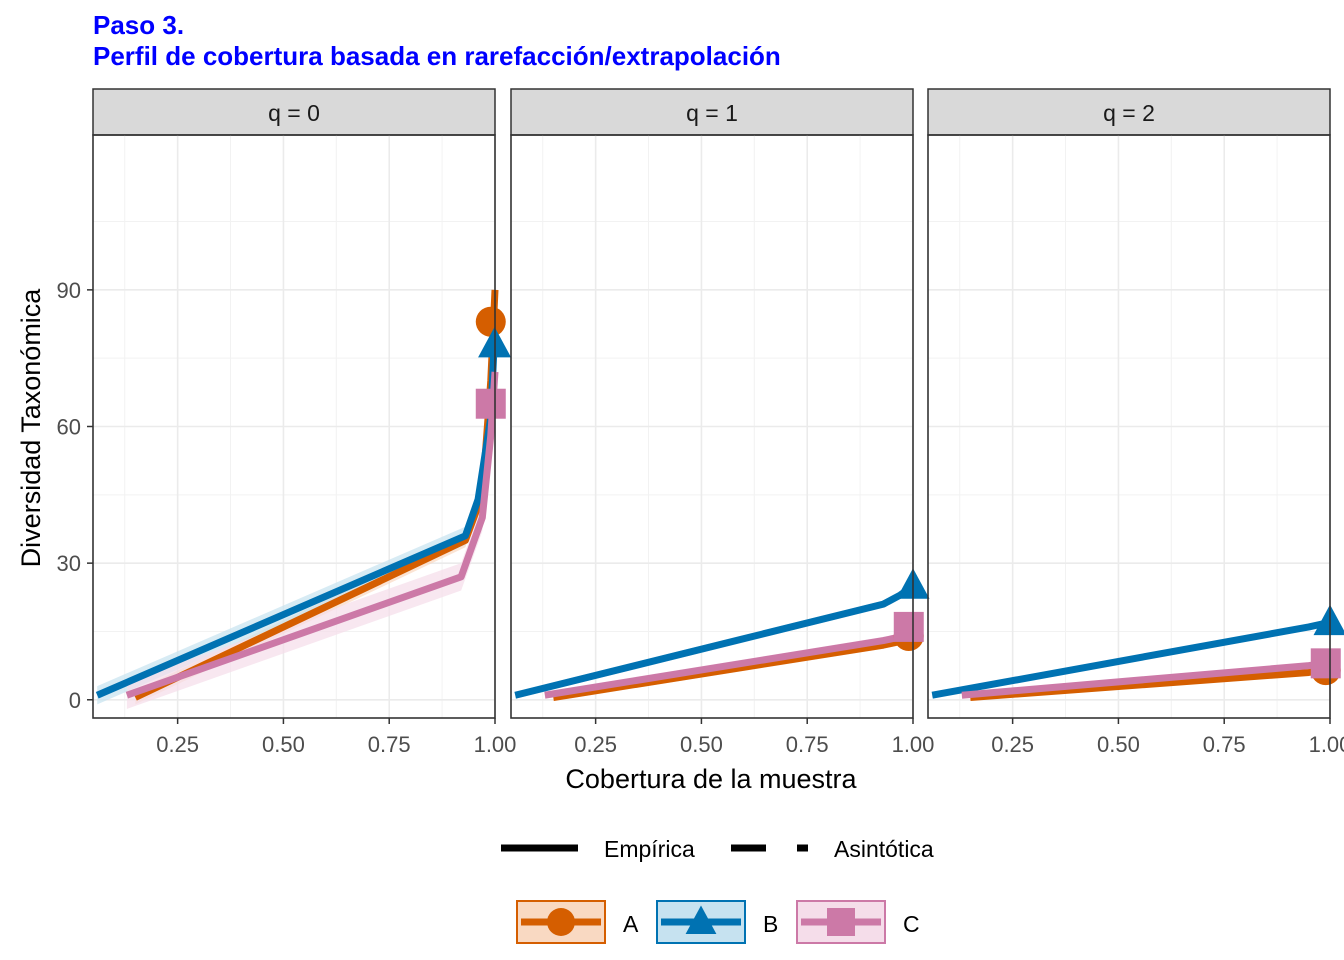  I want to click on y-tick-label: 0, so click(75, 700).